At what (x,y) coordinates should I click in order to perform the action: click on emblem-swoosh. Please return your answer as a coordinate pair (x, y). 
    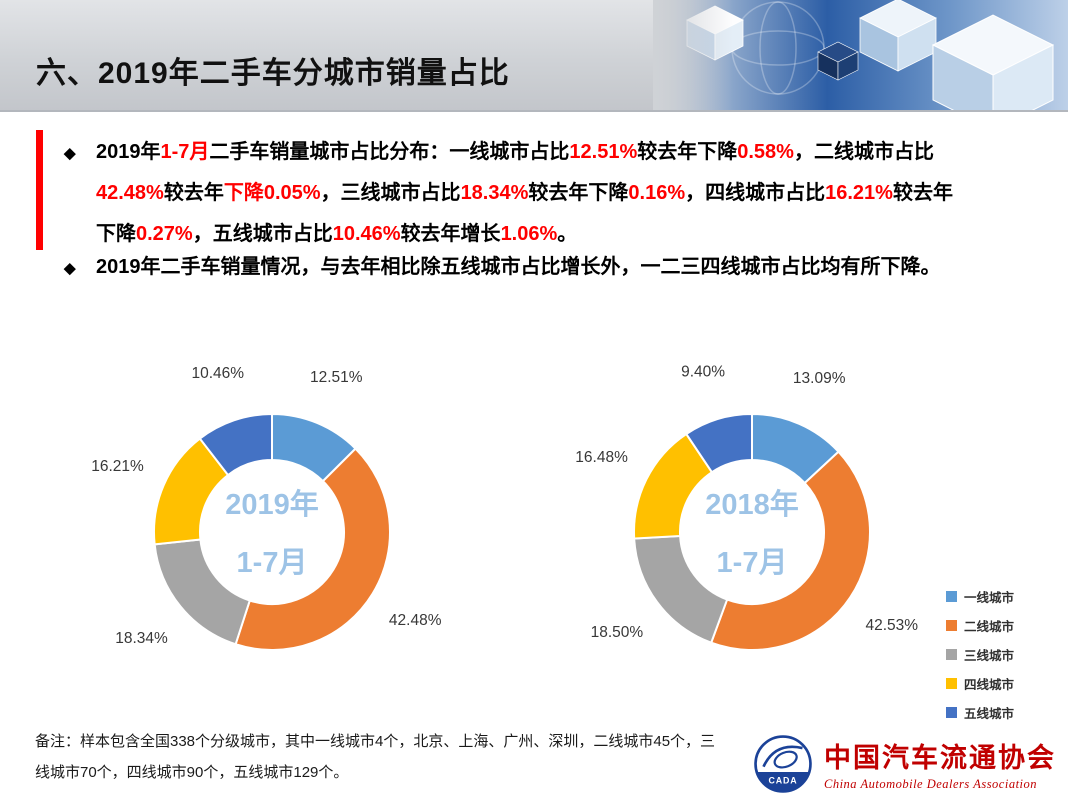
    Looking at the image, I should click on (782, 756).